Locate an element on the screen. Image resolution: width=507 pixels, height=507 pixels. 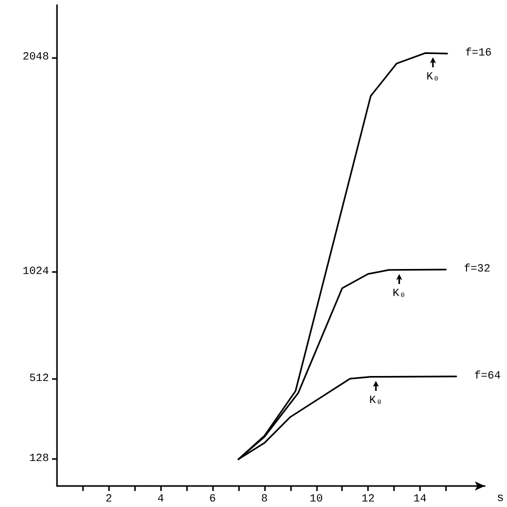
series-label: f=32 is located at coordinates (477, 270).